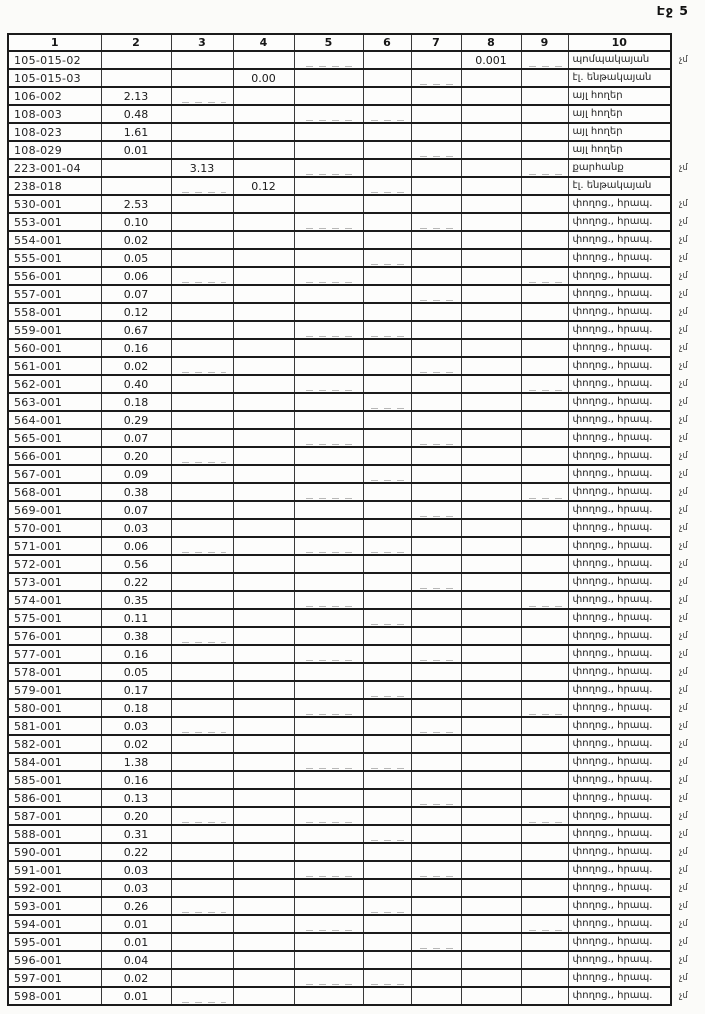 The width and height of the screenshot is (705, 1014). I want to click on table-row: 223-001-04 3.13 քարհանք չմ, so click(355, 168).